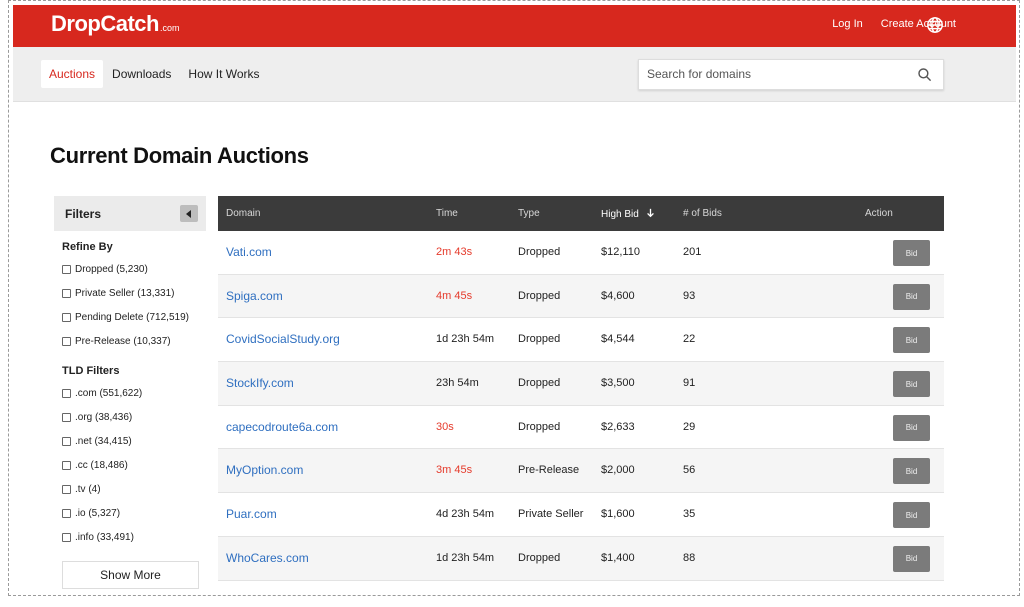  What do you see at coordinates (267, 557) in the screenshot?
I see `domain-link: WhoCares.com` at bounding box center [267, 557].